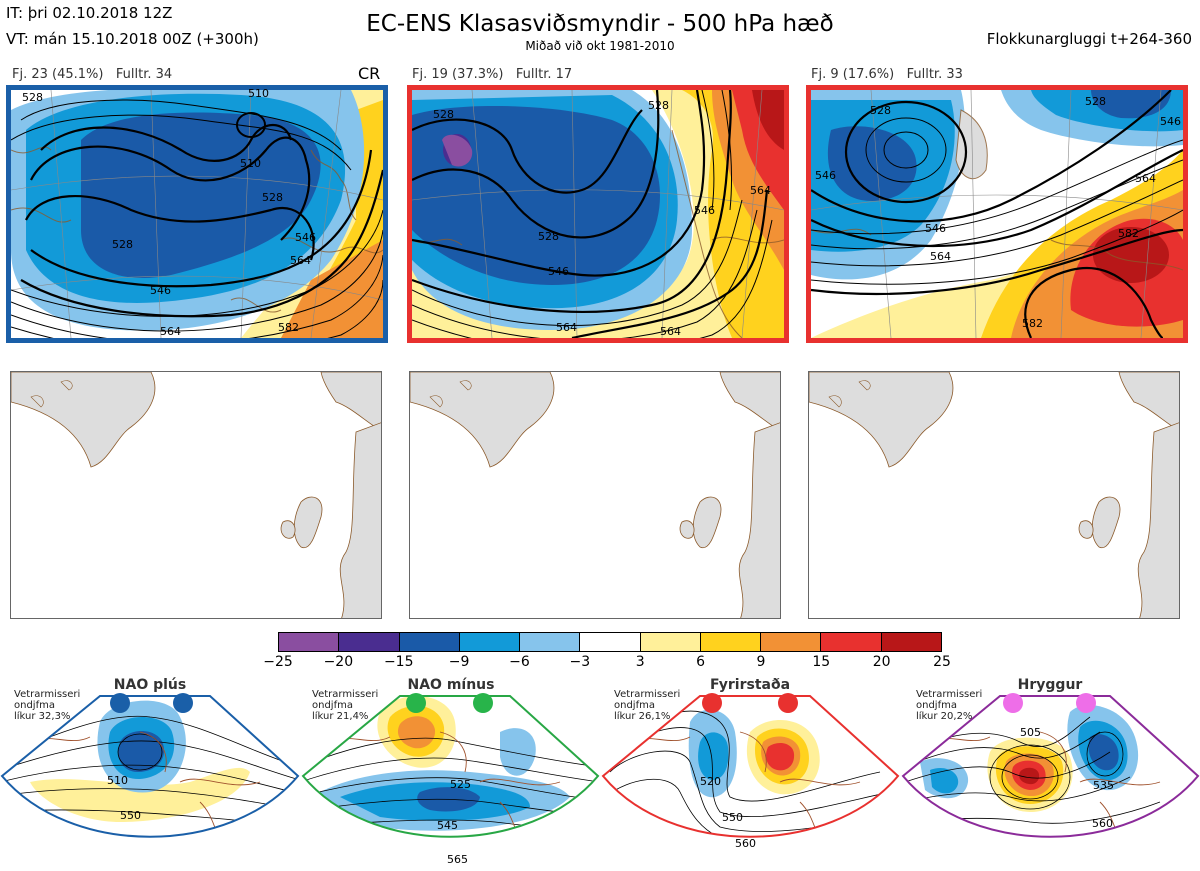 The height and width of the screenshot is (871, 1200). Describe the element at coordinates (1086, 703) in the screenshot. I see `regime-4-dot-right` at that location.